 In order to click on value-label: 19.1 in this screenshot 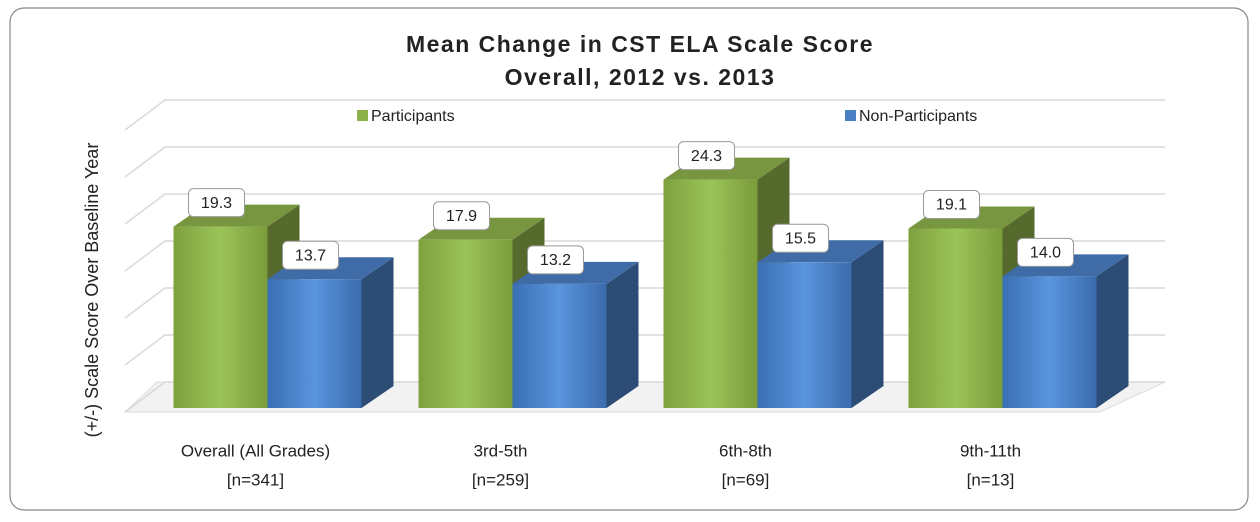, I will do `click(951, 205)`.